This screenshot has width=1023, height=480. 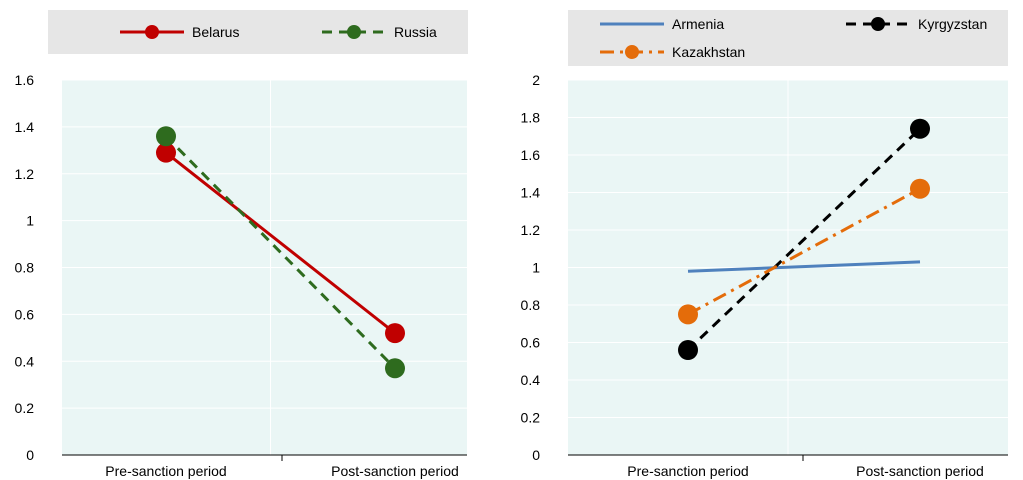 What do you see at coordinates (415, 32) in the screenshot?
I see `legend-label: Russia` at bounding box center [415, 32].